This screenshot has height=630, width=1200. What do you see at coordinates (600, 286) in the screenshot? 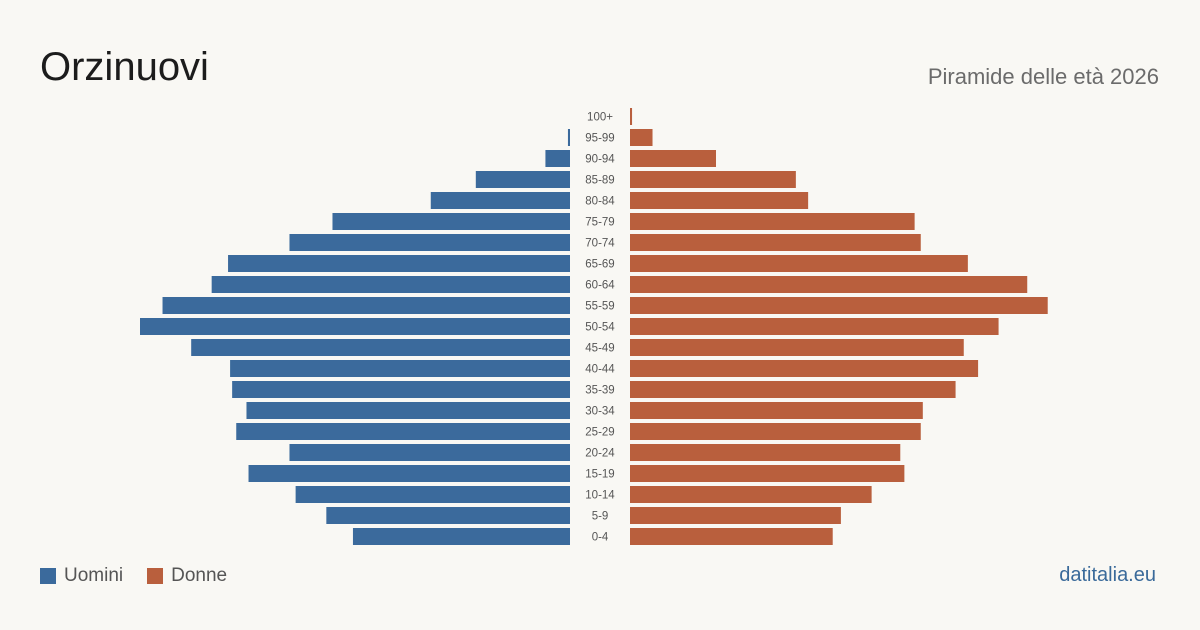
I see `age-group-label: 60-64` at bounding box center [600, 286].